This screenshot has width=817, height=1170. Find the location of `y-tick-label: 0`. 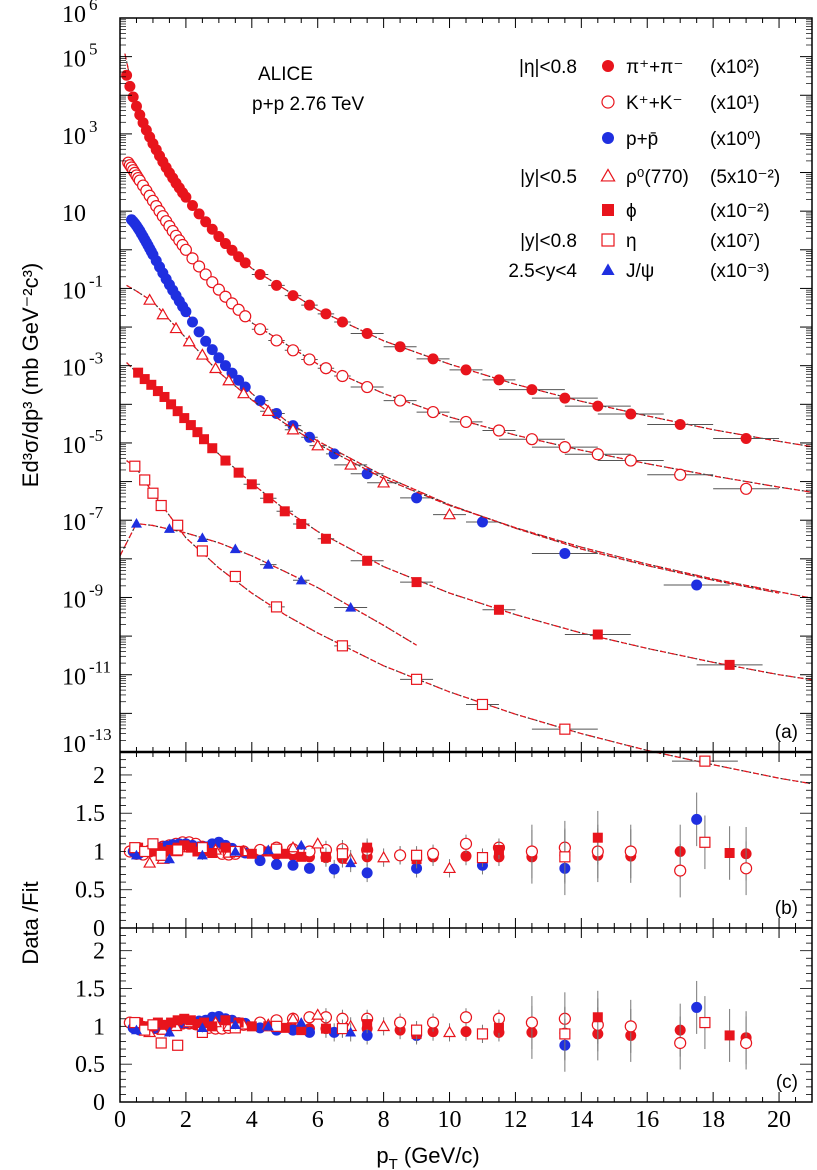

y-tick-label: 0 is located at coordinates (99, 929).